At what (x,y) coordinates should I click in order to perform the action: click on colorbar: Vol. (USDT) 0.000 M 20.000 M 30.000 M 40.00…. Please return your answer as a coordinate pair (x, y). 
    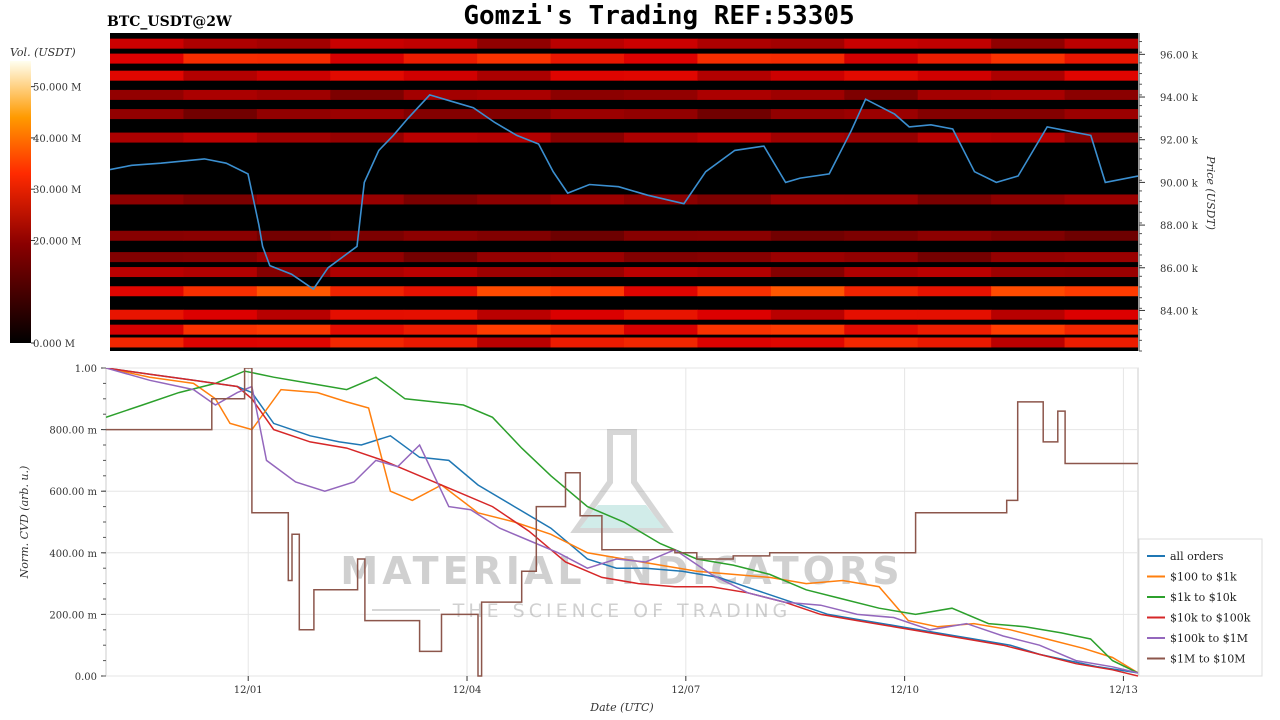
    Looking at the image, I should click on (45, 198).